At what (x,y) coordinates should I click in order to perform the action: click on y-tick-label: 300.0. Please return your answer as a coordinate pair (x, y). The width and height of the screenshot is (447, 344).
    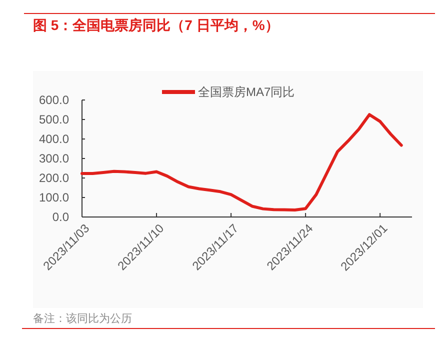
    Looking at the image, I should click on (54, 159).